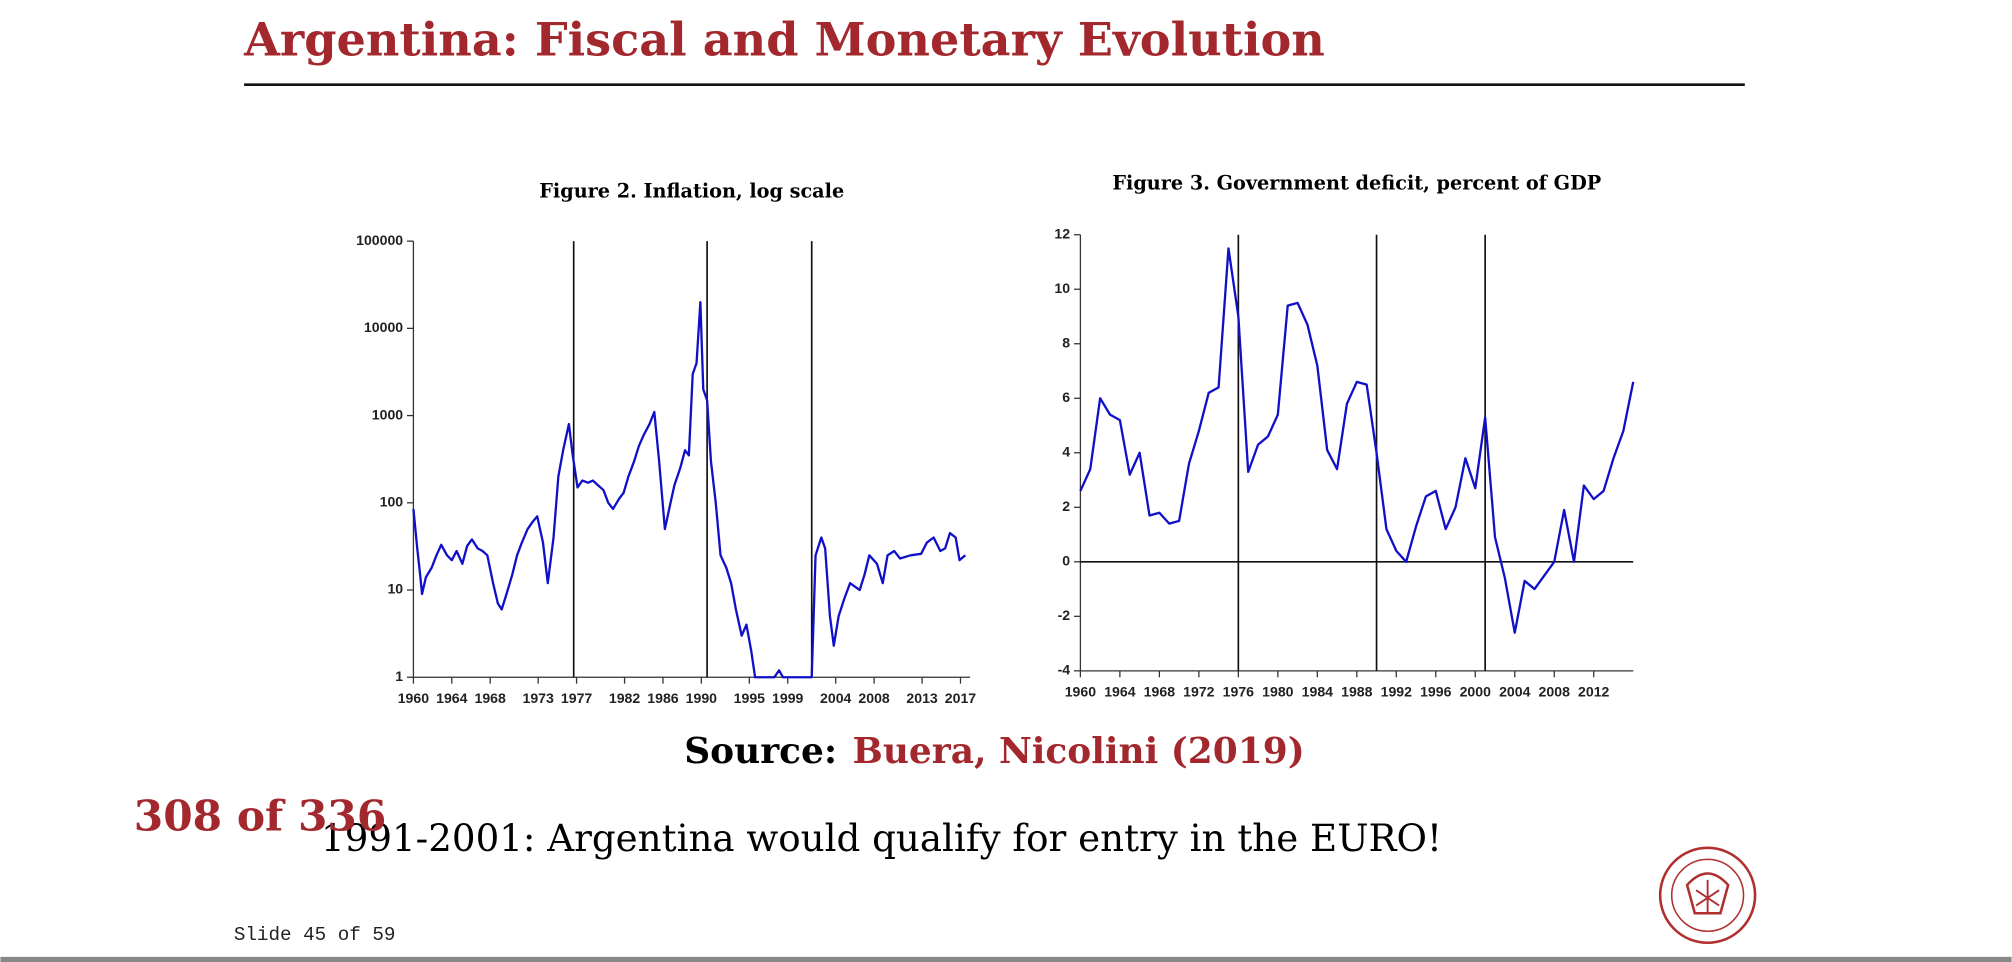  What do you see at coordinates (1278, 691) in the screenshot?
I see `x-tick-label: 1980` at bounding box center [1278, 691].